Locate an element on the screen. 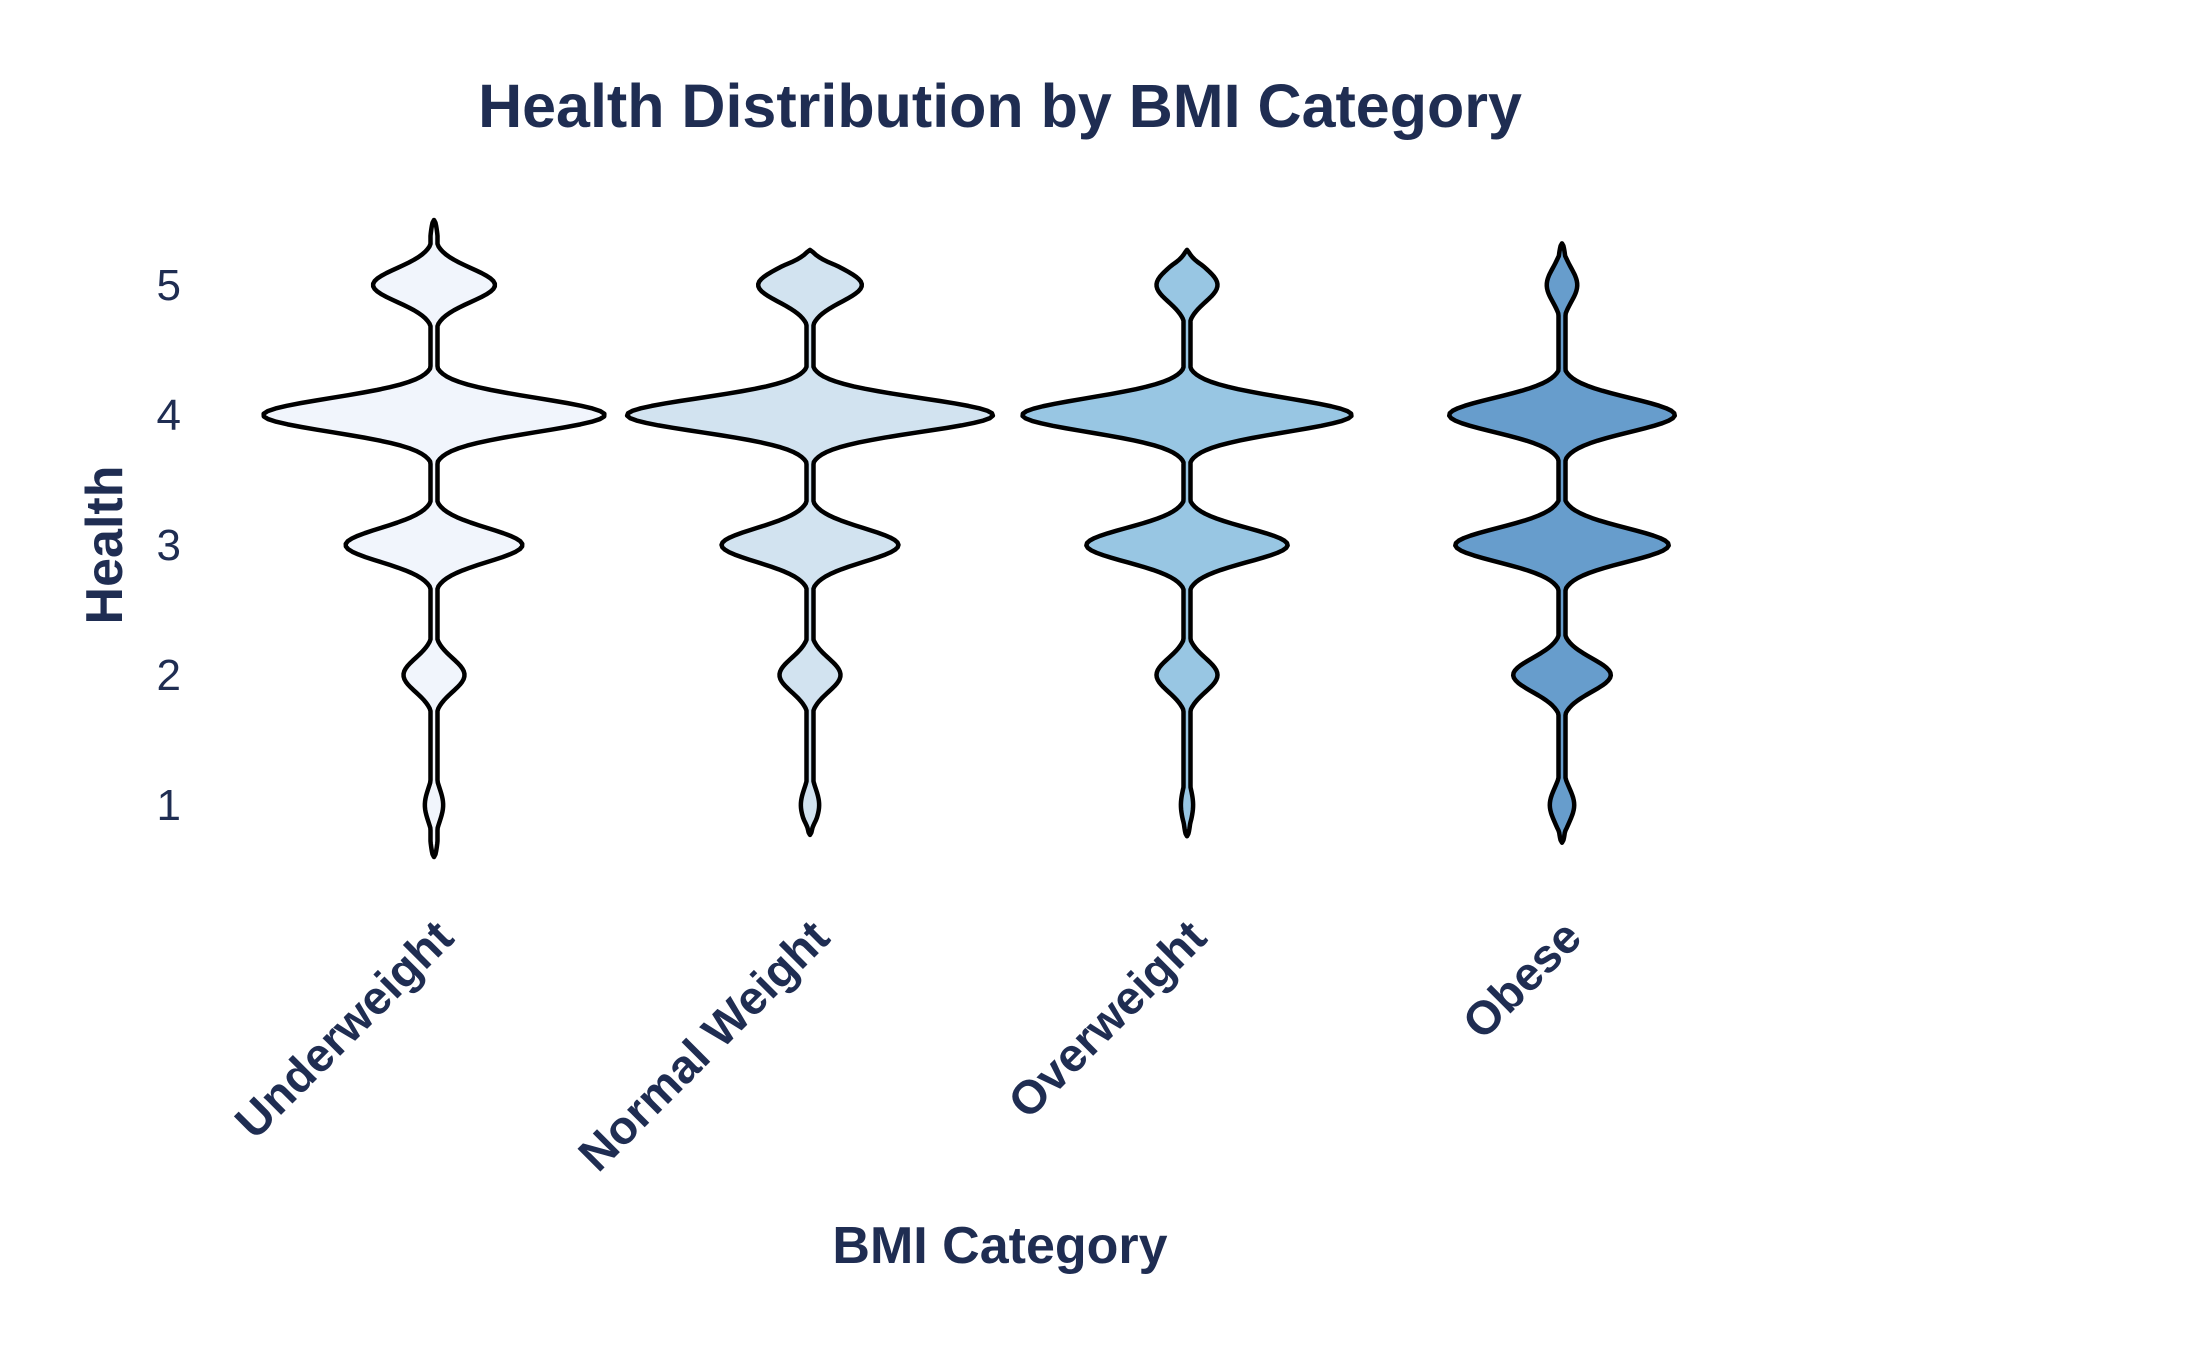  x-tick-labels: Underweight Normal Weight Overweight Obese is located at coordinates (907, 1045).